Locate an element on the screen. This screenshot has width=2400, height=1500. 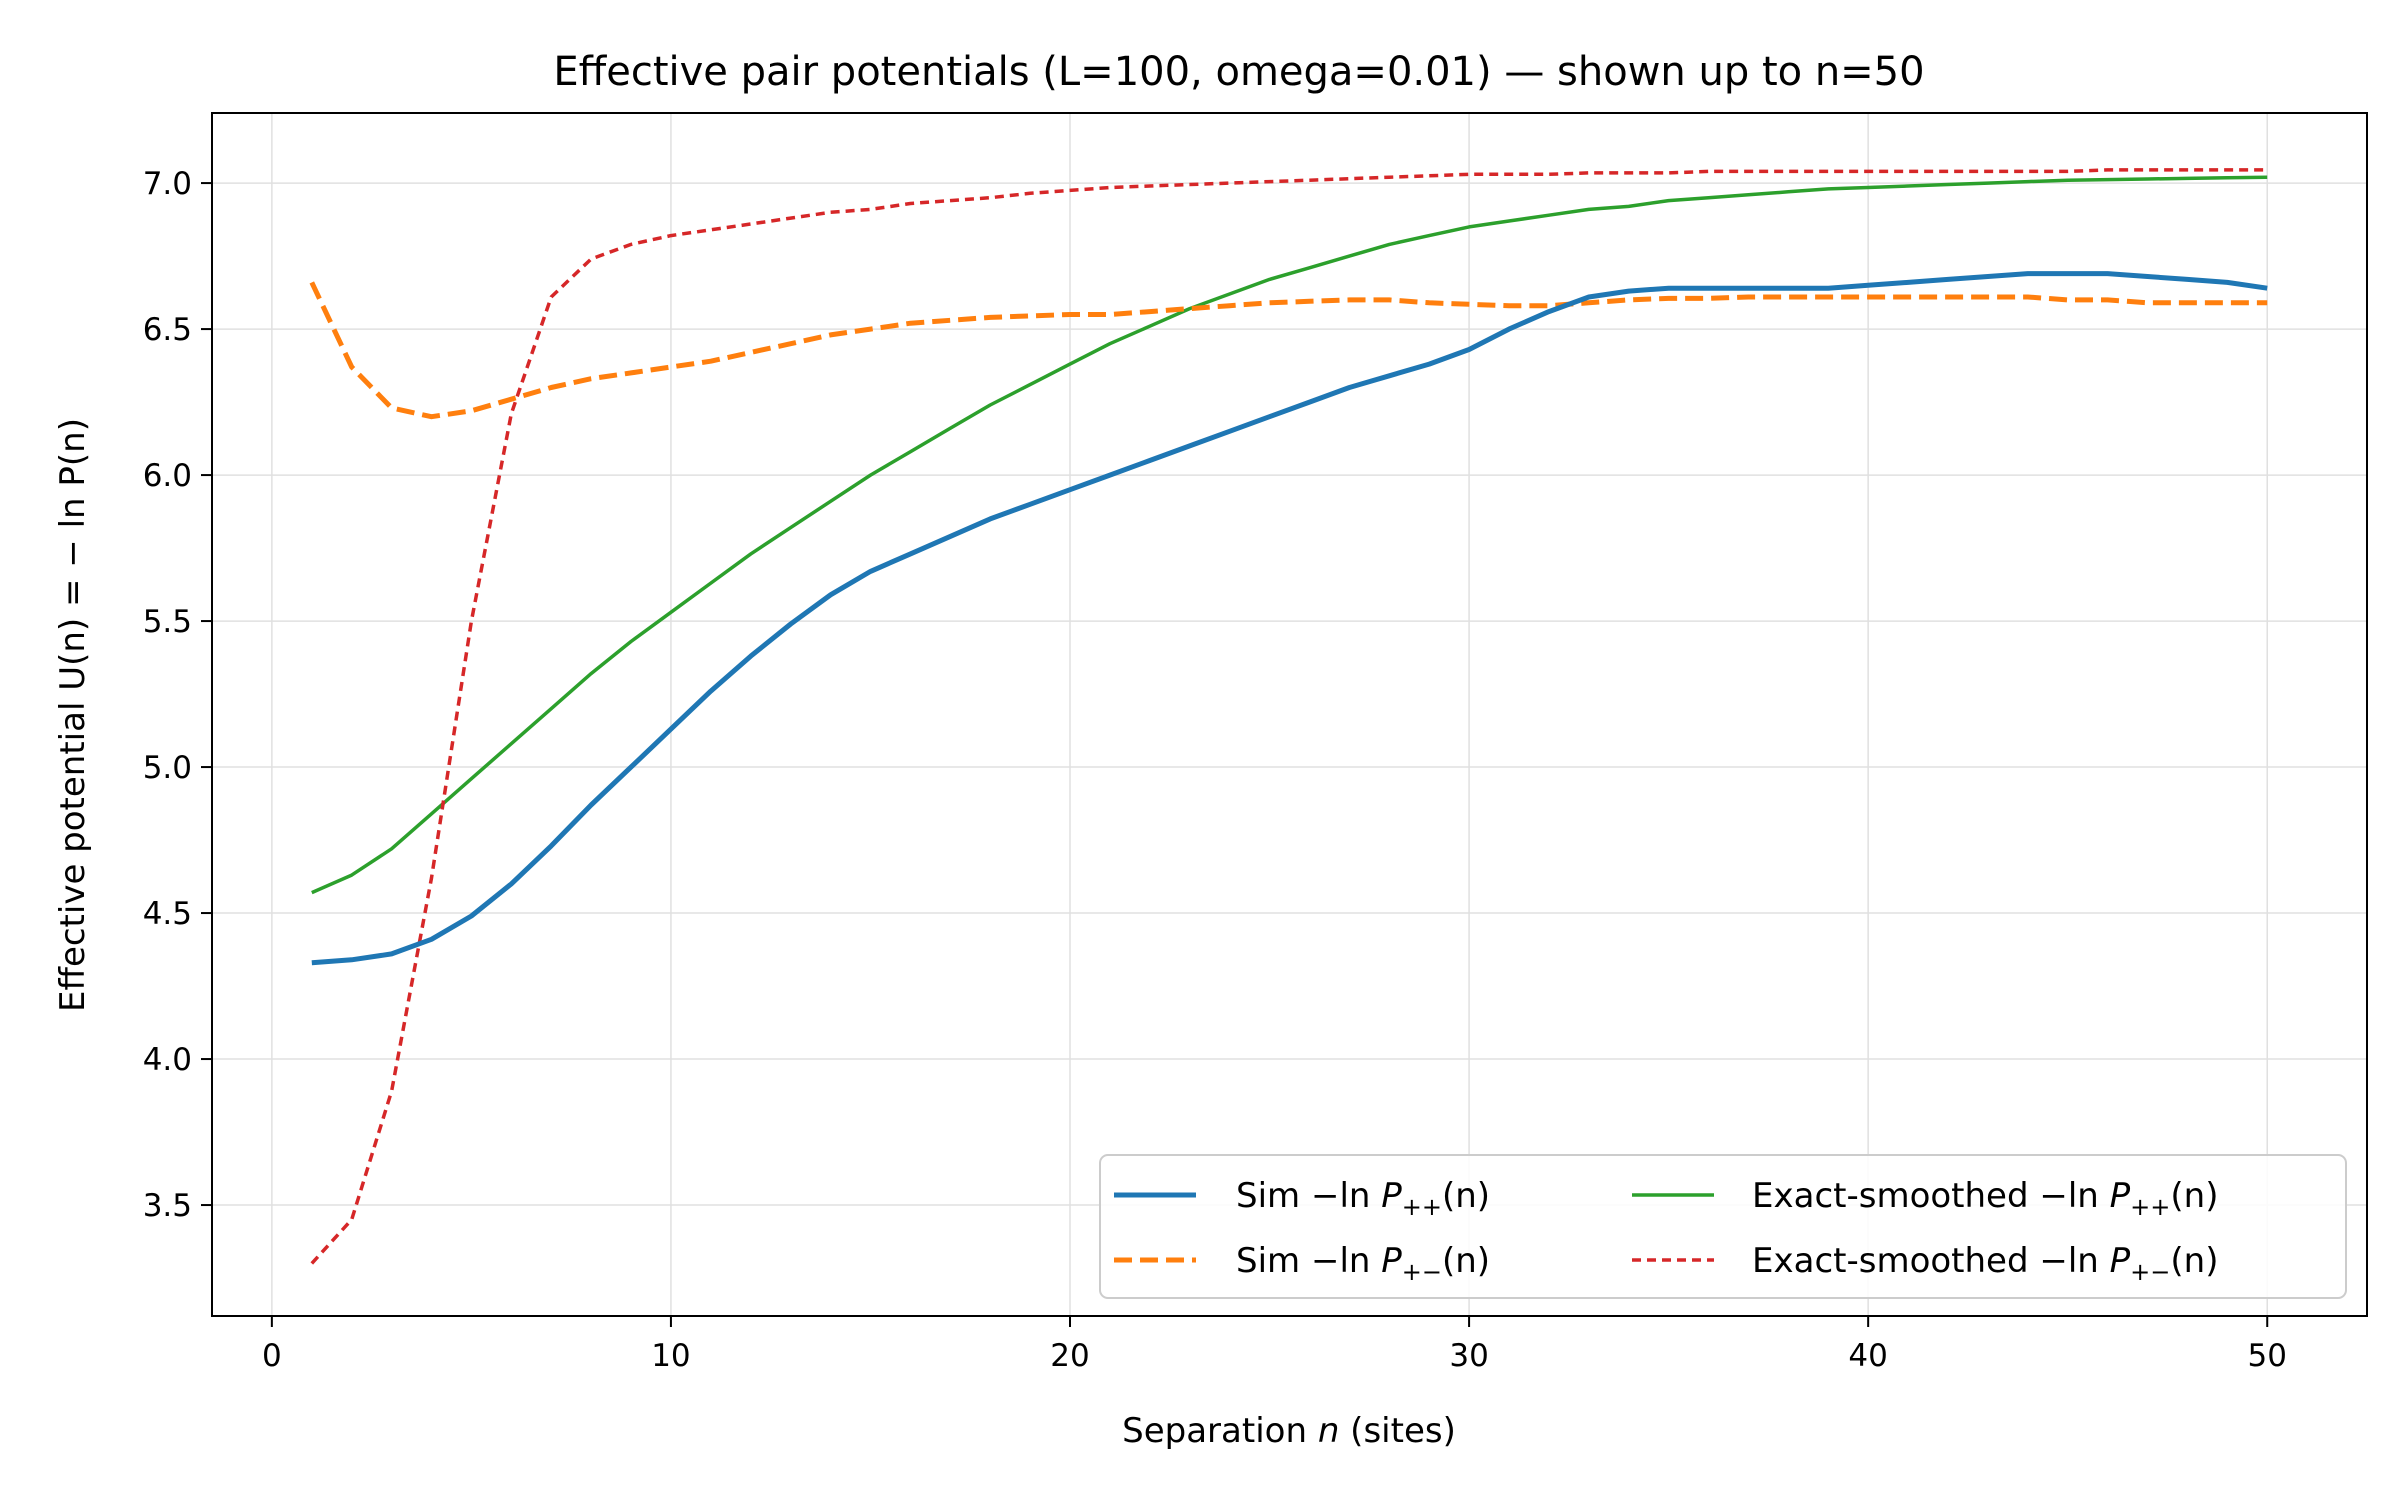
x-tick-label: 50 is located at coordinates (2267, 1356).